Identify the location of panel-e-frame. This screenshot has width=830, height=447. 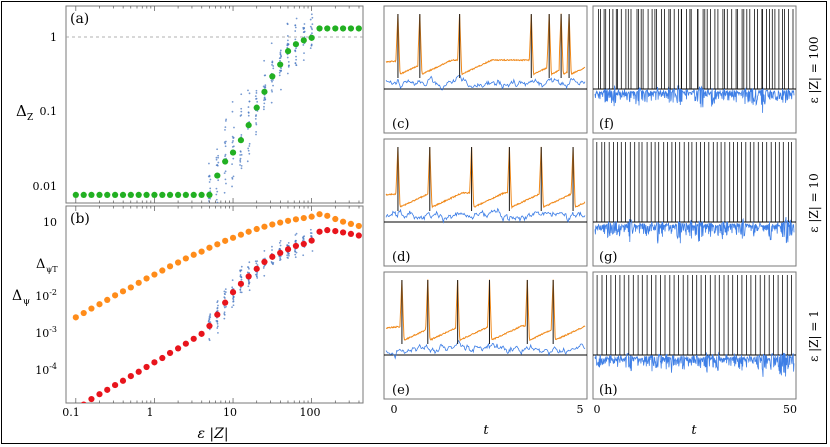
(485, 335).